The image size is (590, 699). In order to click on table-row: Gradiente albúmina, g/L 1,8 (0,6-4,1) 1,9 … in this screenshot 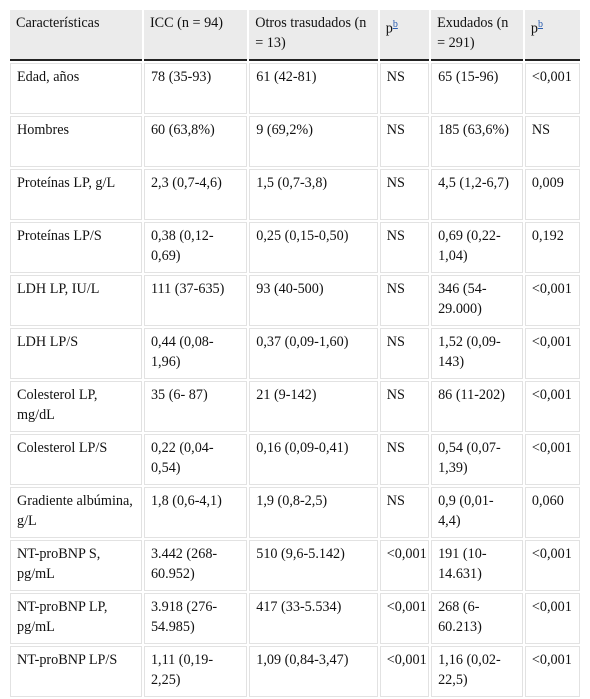, I will do `click(295, 512)`.